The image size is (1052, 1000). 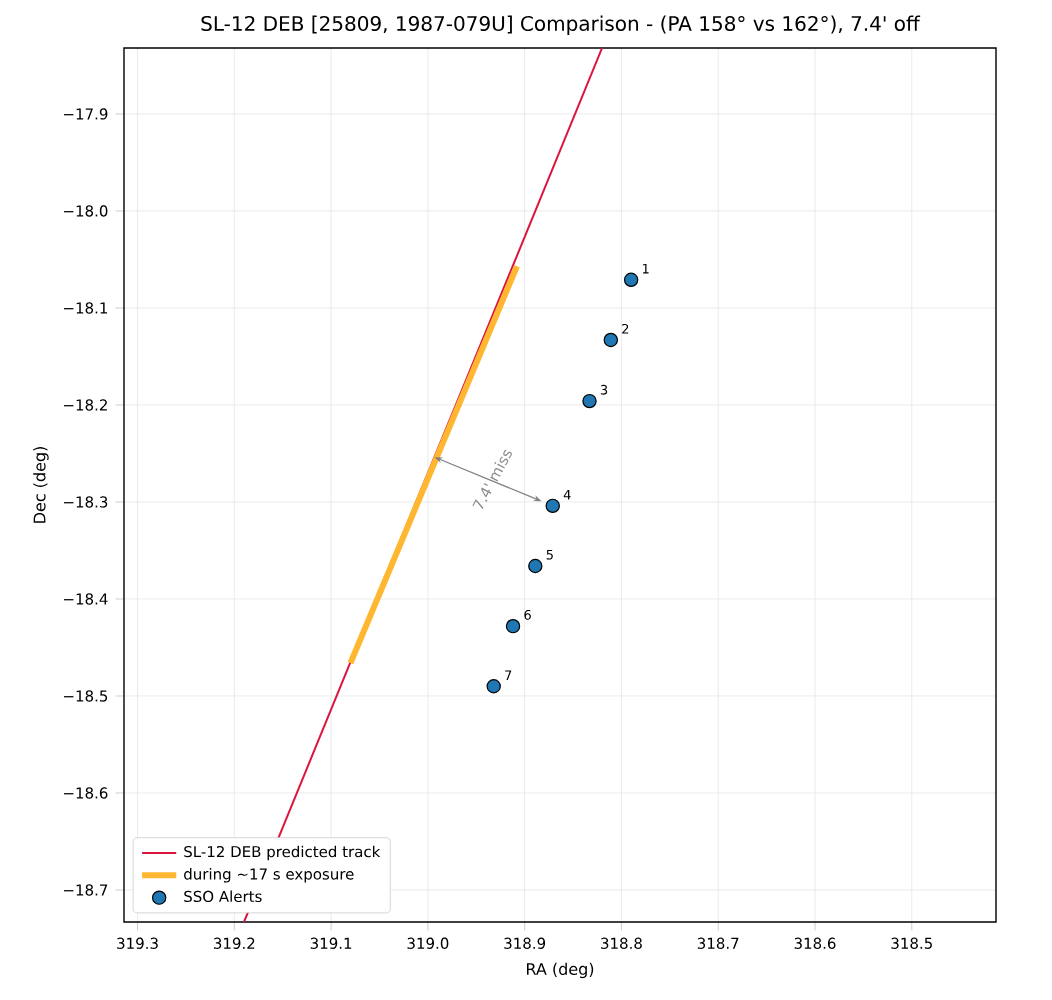 I want to click on x-axis-title: RA (deg), so click(x=560, y=970).